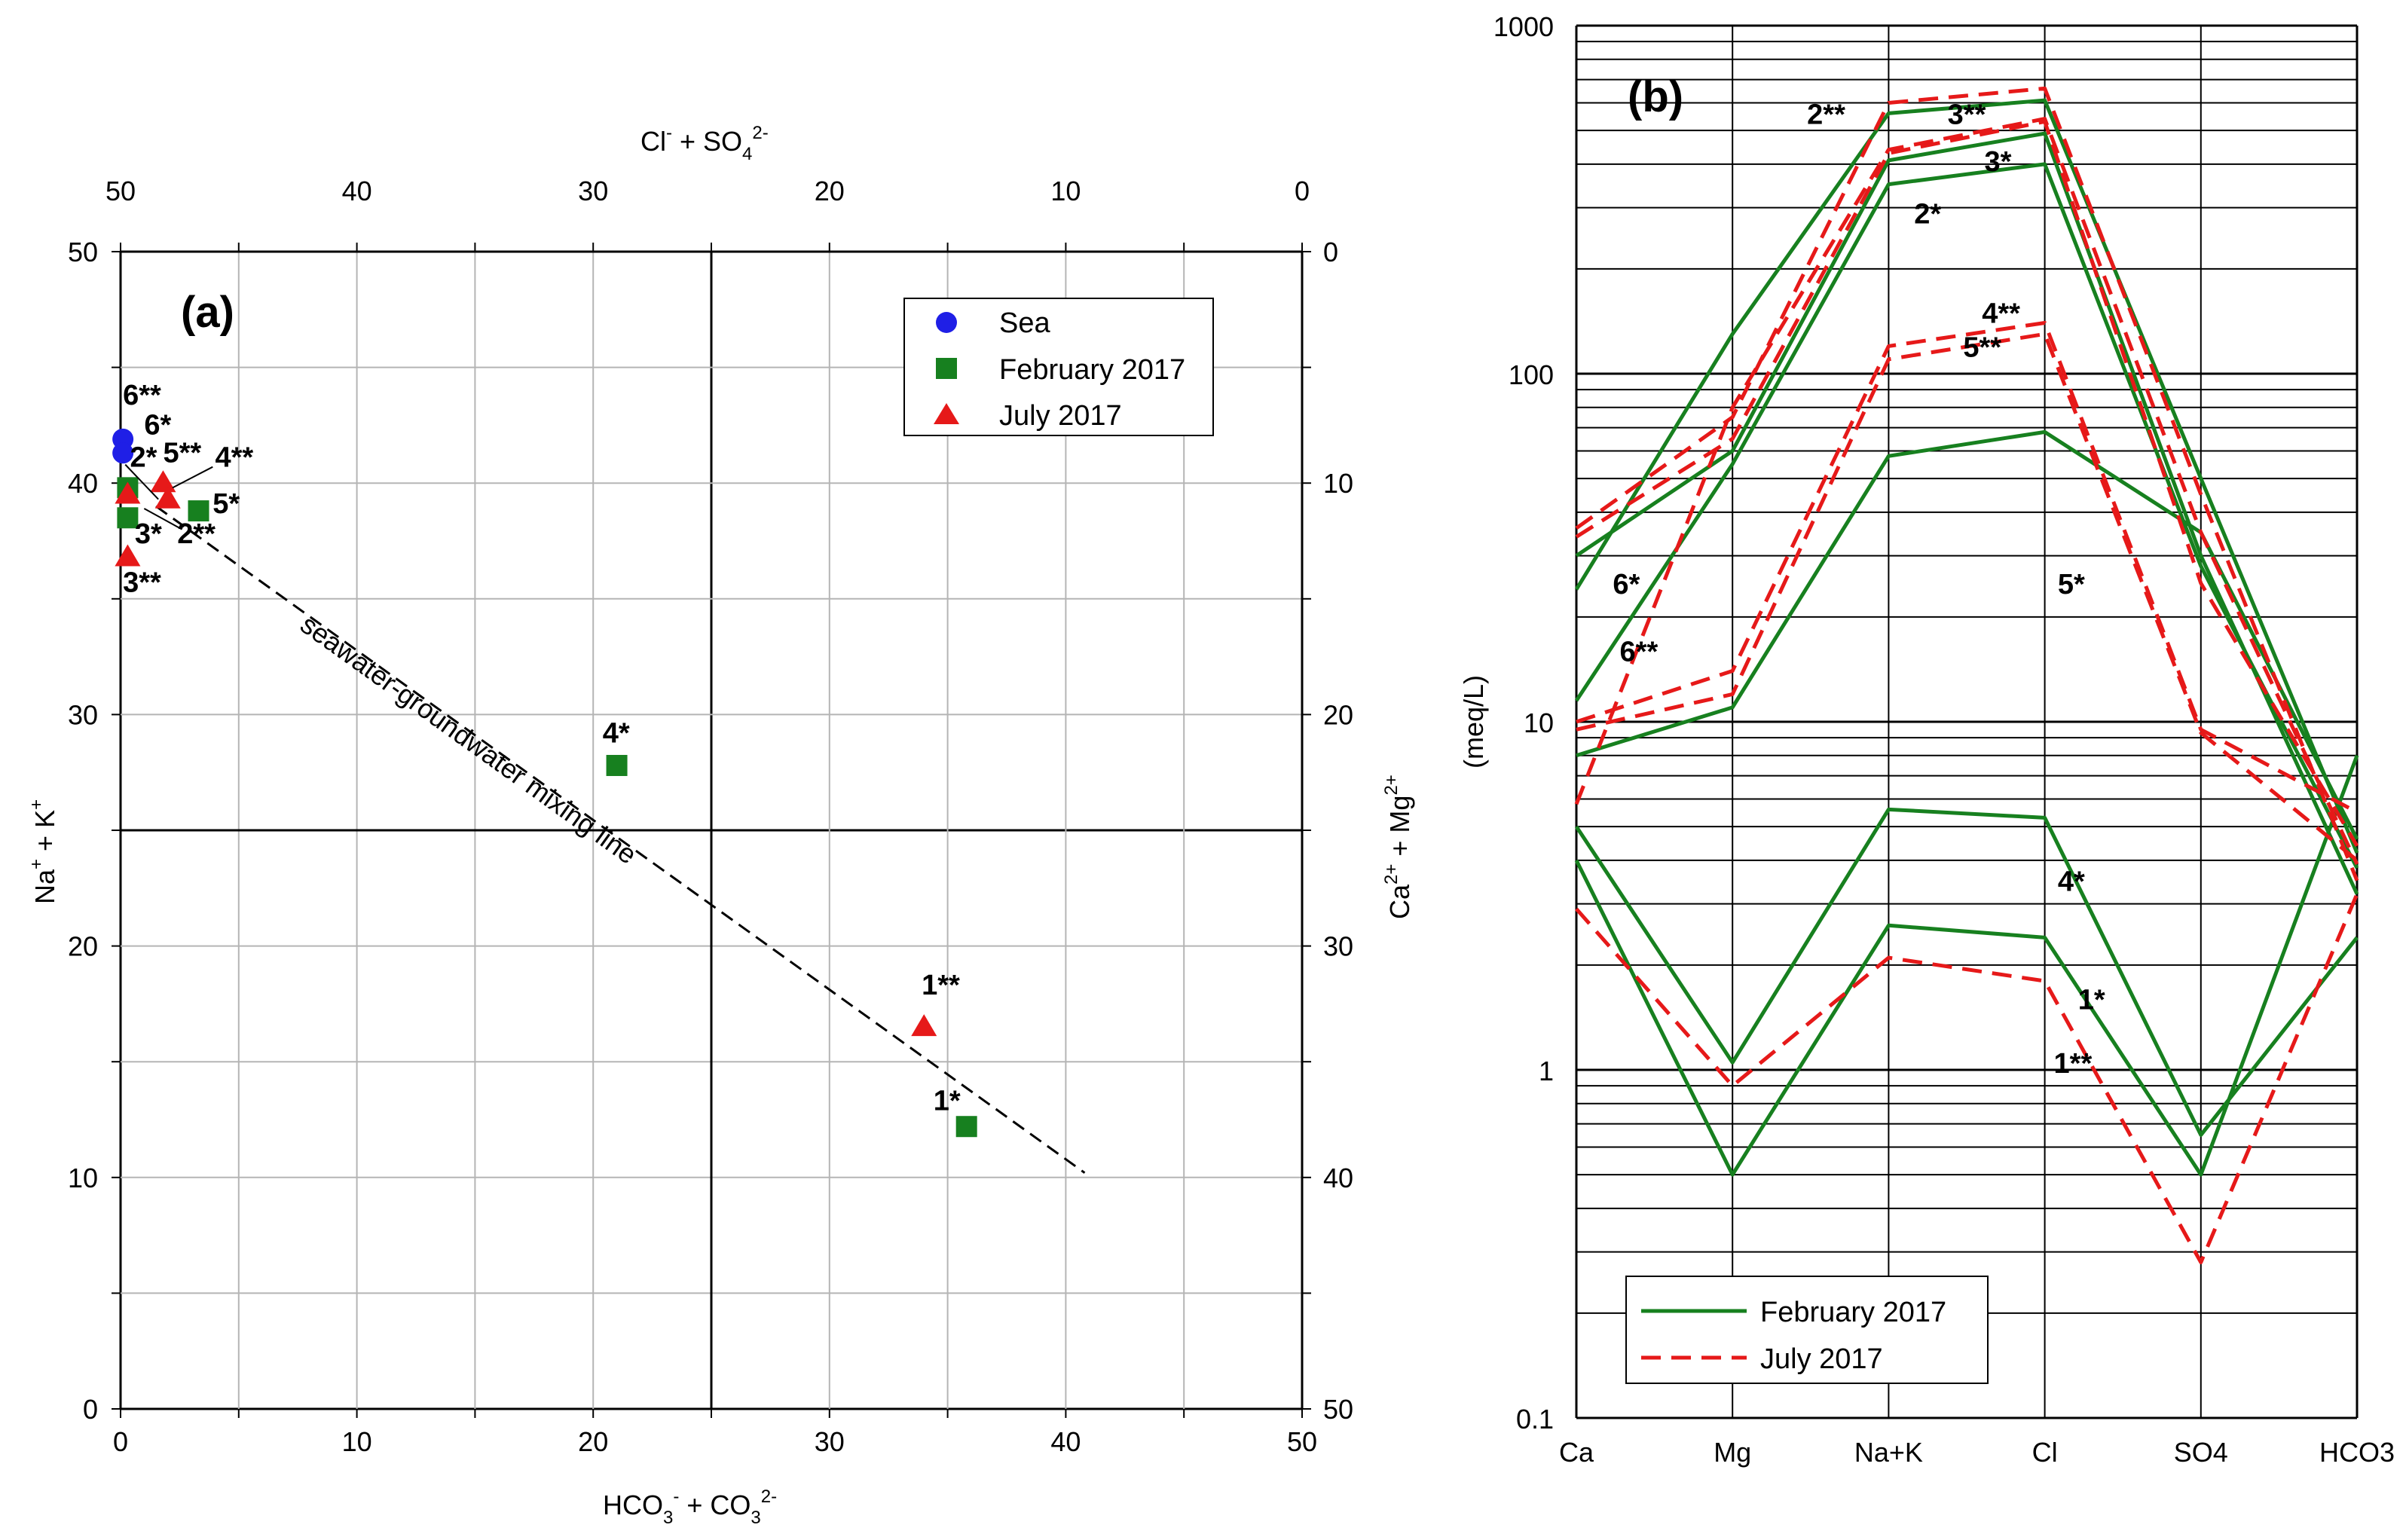 This screenshot has width=2406, height=1540. Describe the element at coordinates (1474, 722) in the screenshot. I see `chart-b-y-axis-title: (meq/L)` at that location.